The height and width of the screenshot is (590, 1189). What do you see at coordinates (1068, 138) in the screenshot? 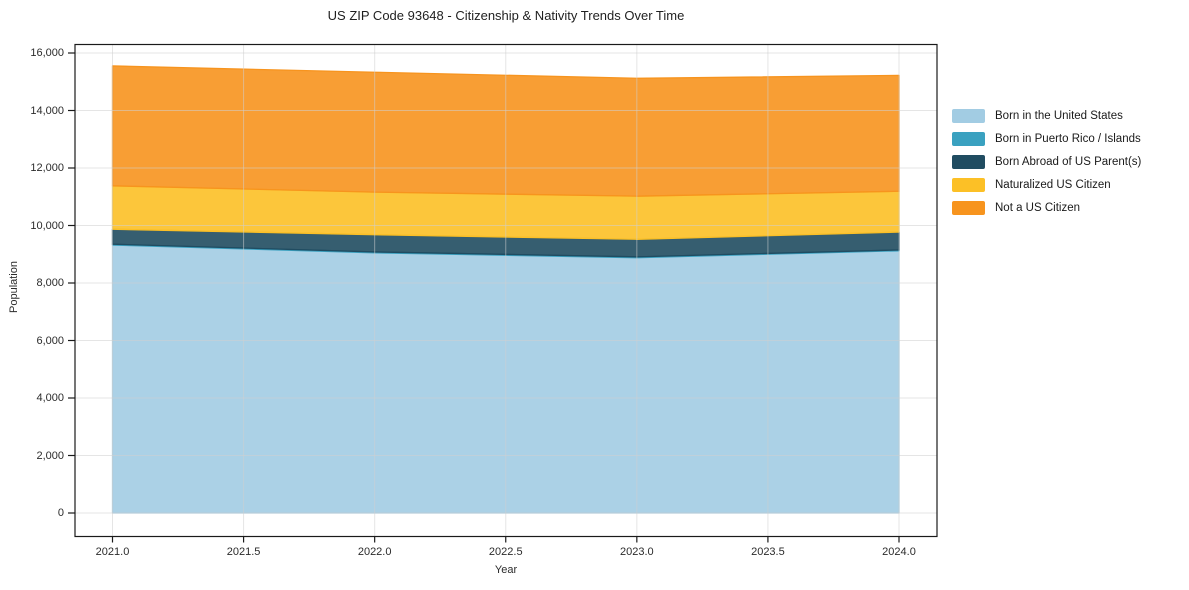
I see `legend-label: Born in Puerto Rico / Islands` at bounding box center [1068, 138].